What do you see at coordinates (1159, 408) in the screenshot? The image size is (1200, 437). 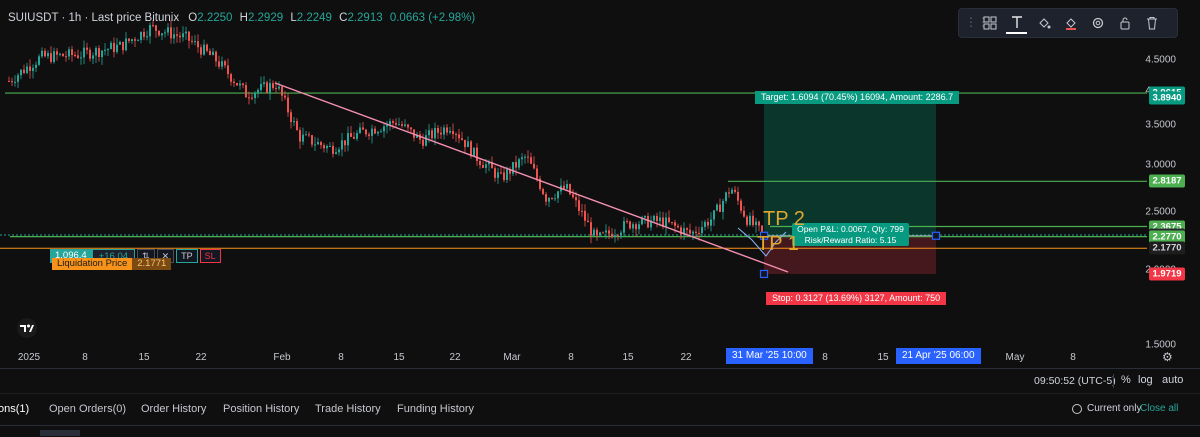 I see `close-all-button: Close all` at bounding box center [1159, 408].